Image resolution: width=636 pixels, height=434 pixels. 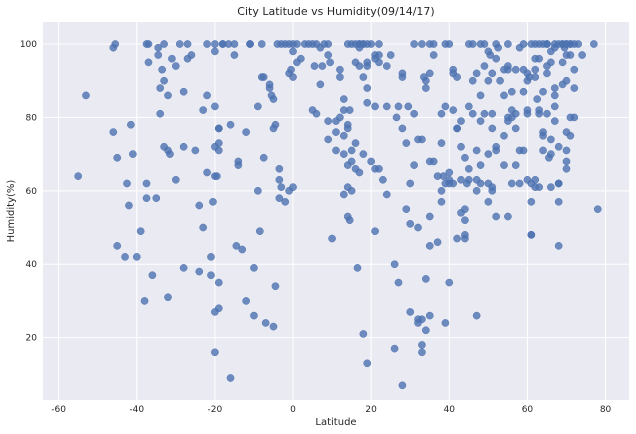 I want to click on chart-title: City Latitude vs Humidity(09/14/17), so click(x=335, y=11).